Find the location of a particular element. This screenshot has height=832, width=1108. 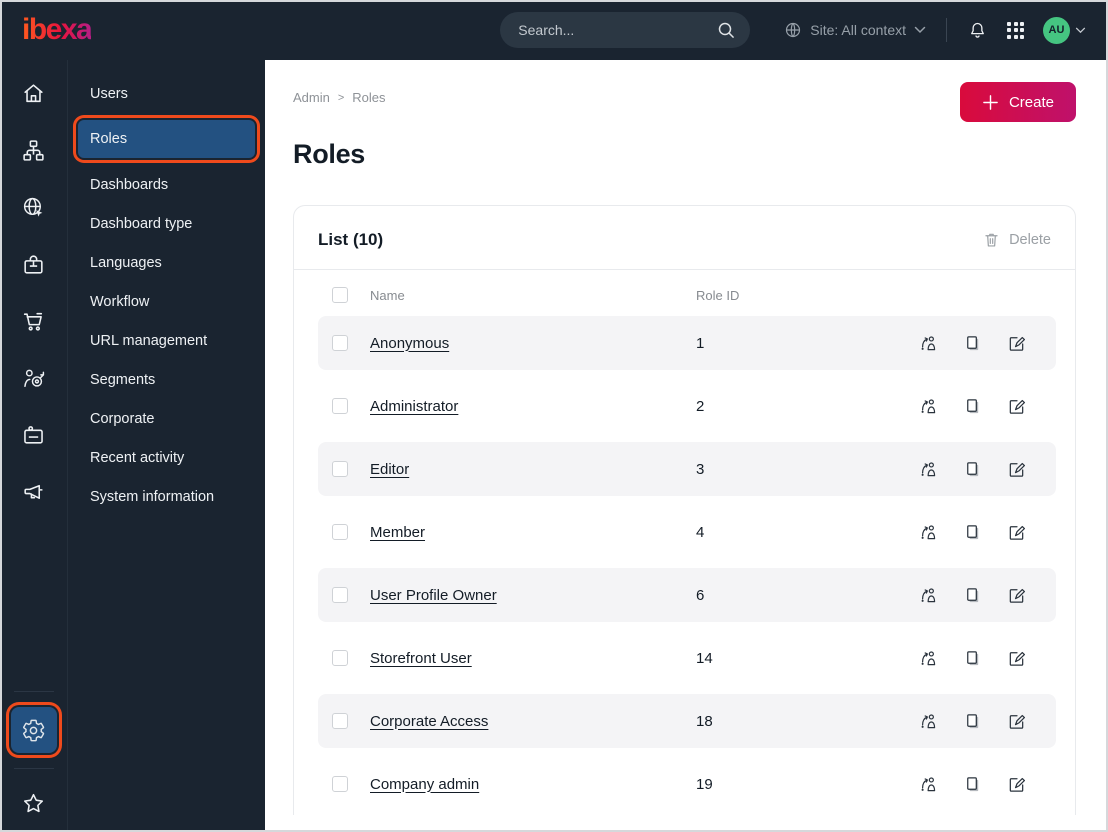

rail-item-product-catalog is located at coordinates (34, 264).